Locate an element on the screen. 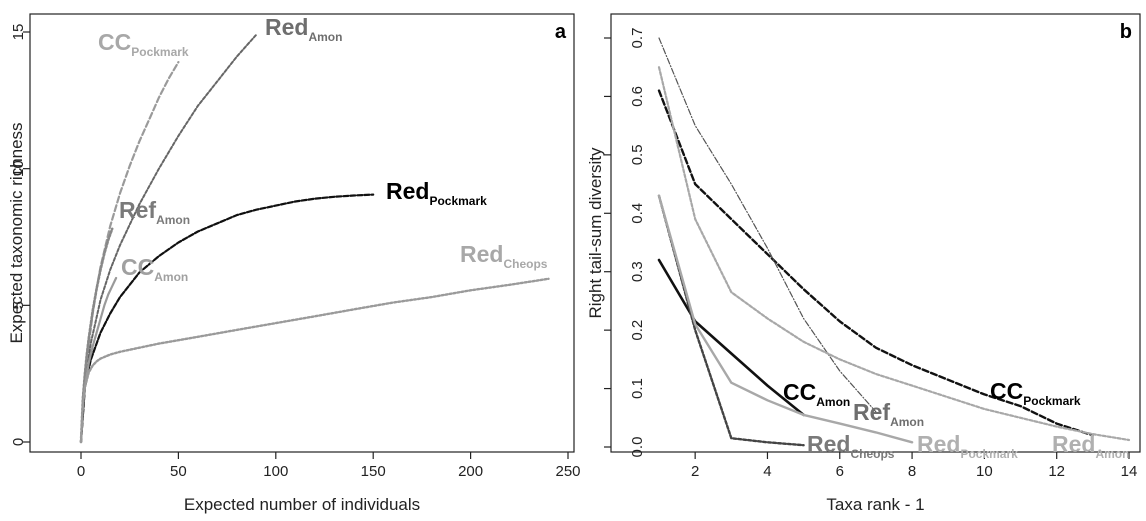 Image resolution: width=1146 pixels, height=521 pixels. y-tick-label: 0.0 is located at coordinates (637, 447).